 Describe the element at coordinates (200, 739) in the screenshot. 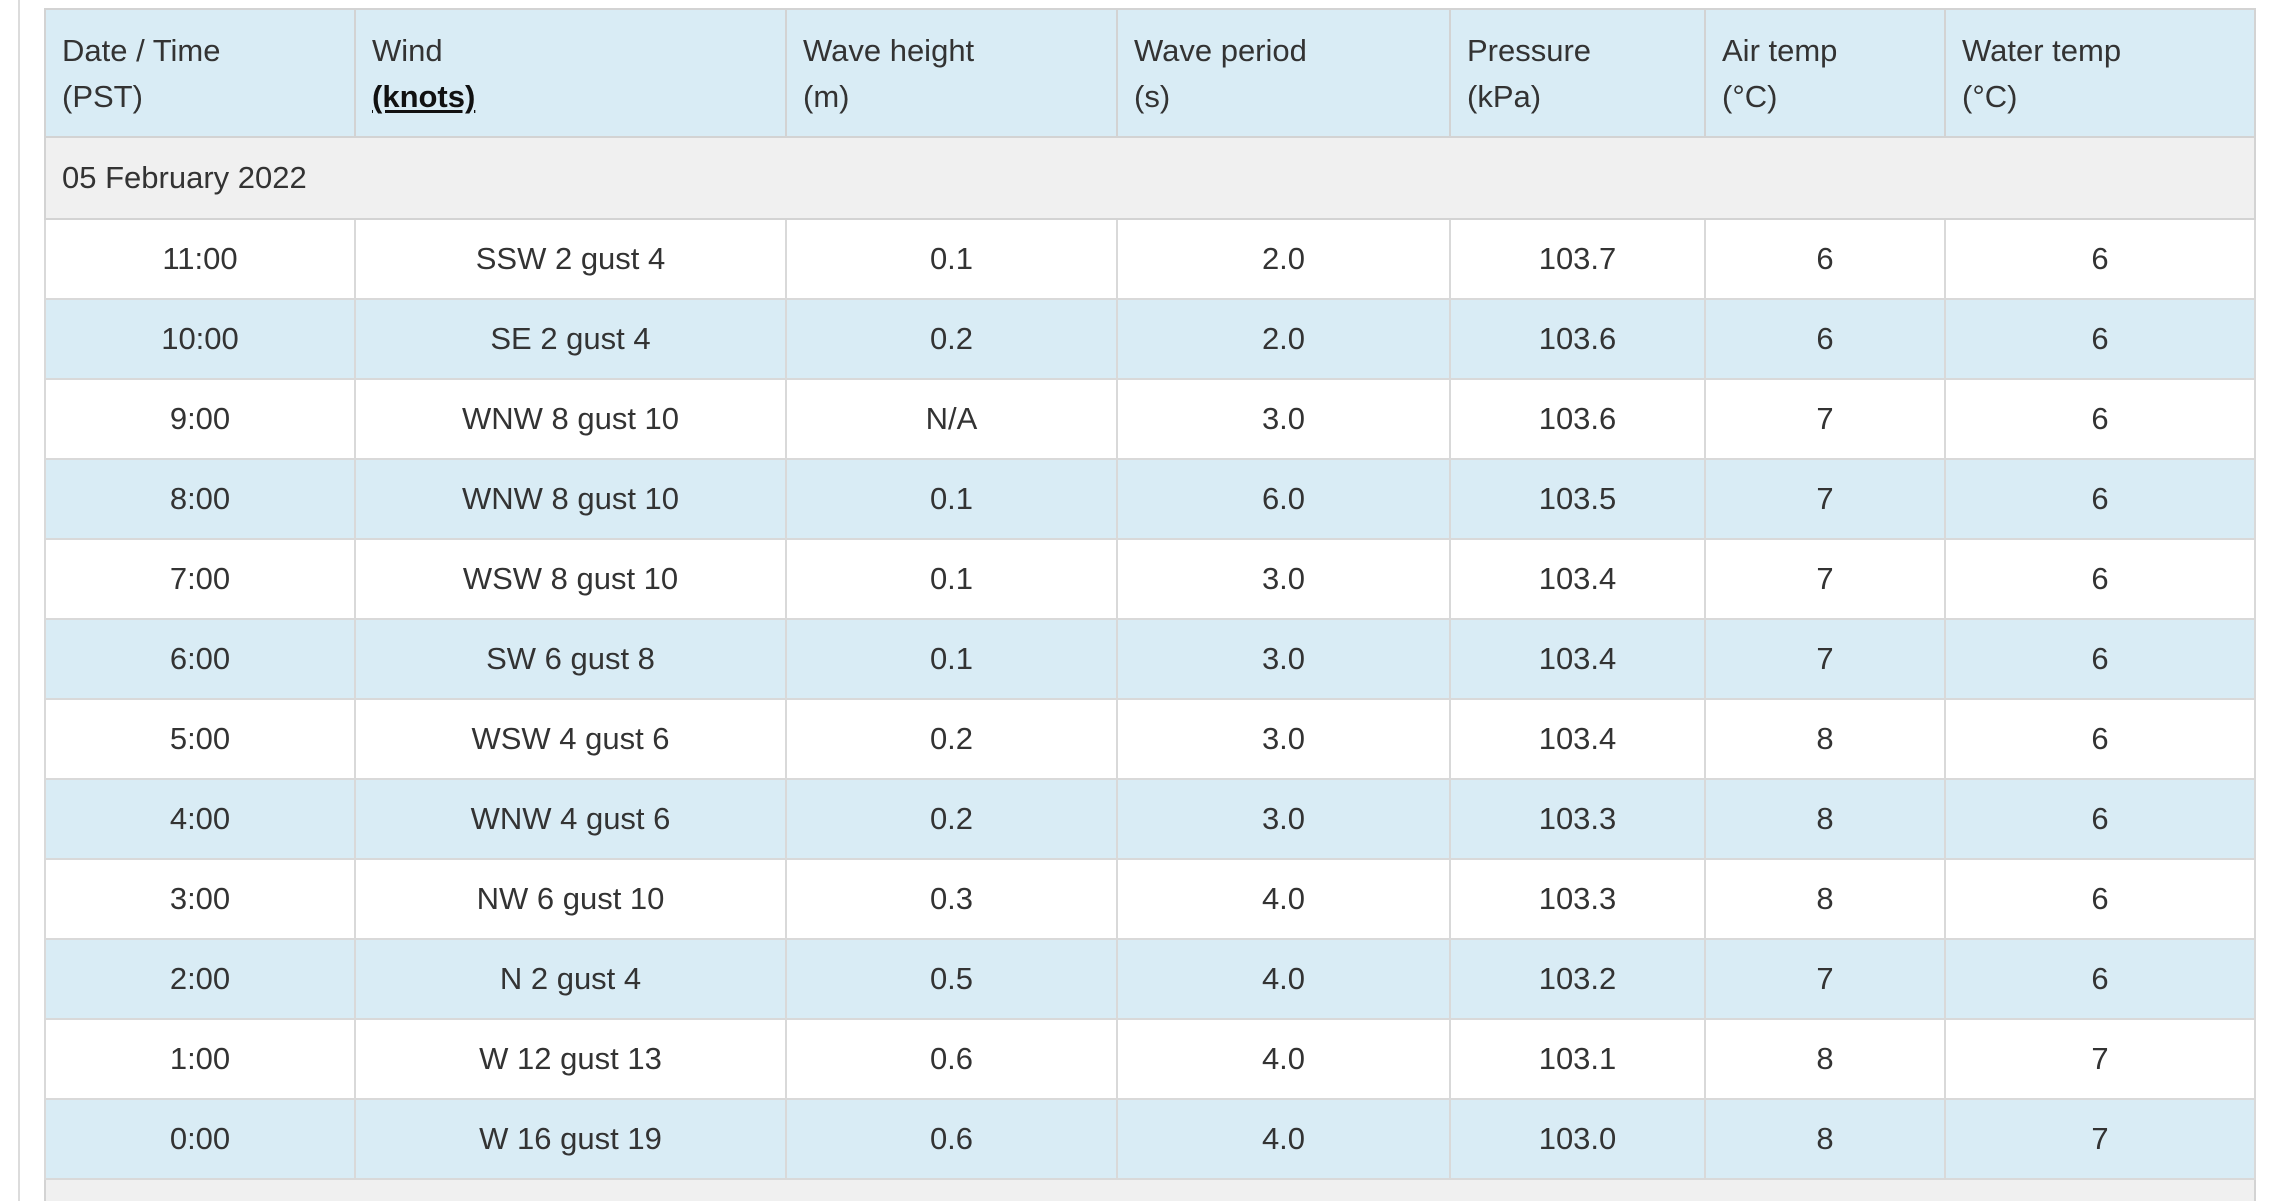

I see `time-cell: 5:00` at that location.